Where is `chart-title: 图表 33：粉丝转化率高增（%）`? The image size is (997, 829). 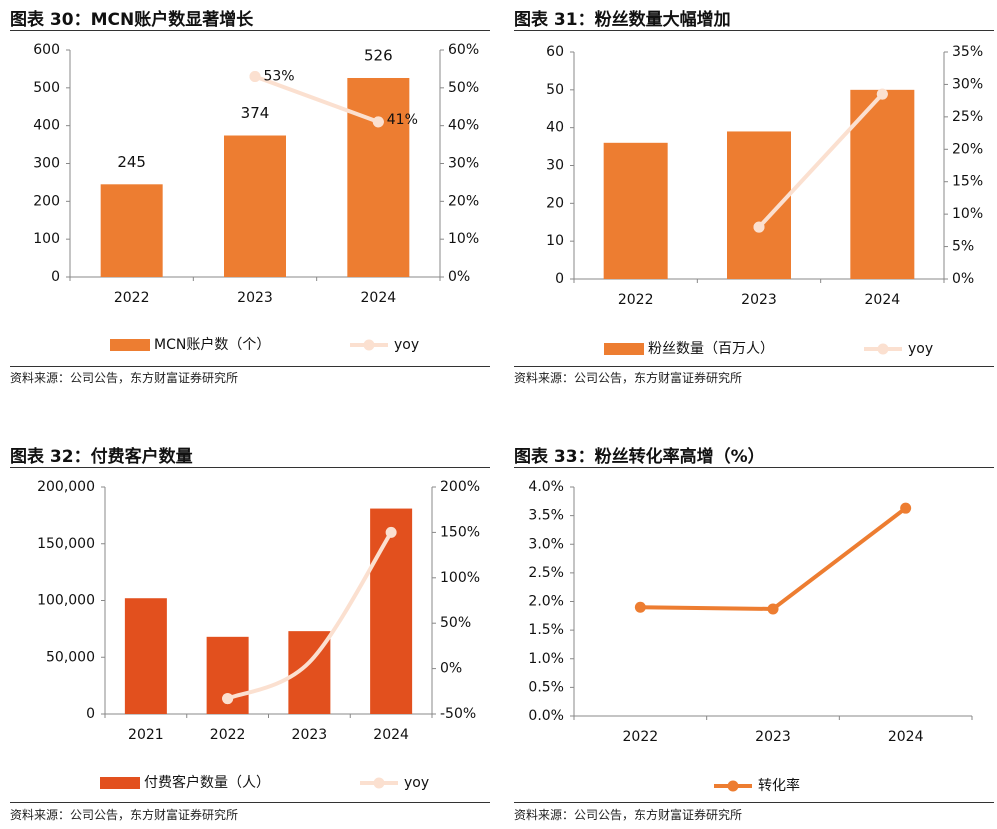 chart-title: 图表 33：粉丝转化率高增（%） is located at coordinates (639, 457).